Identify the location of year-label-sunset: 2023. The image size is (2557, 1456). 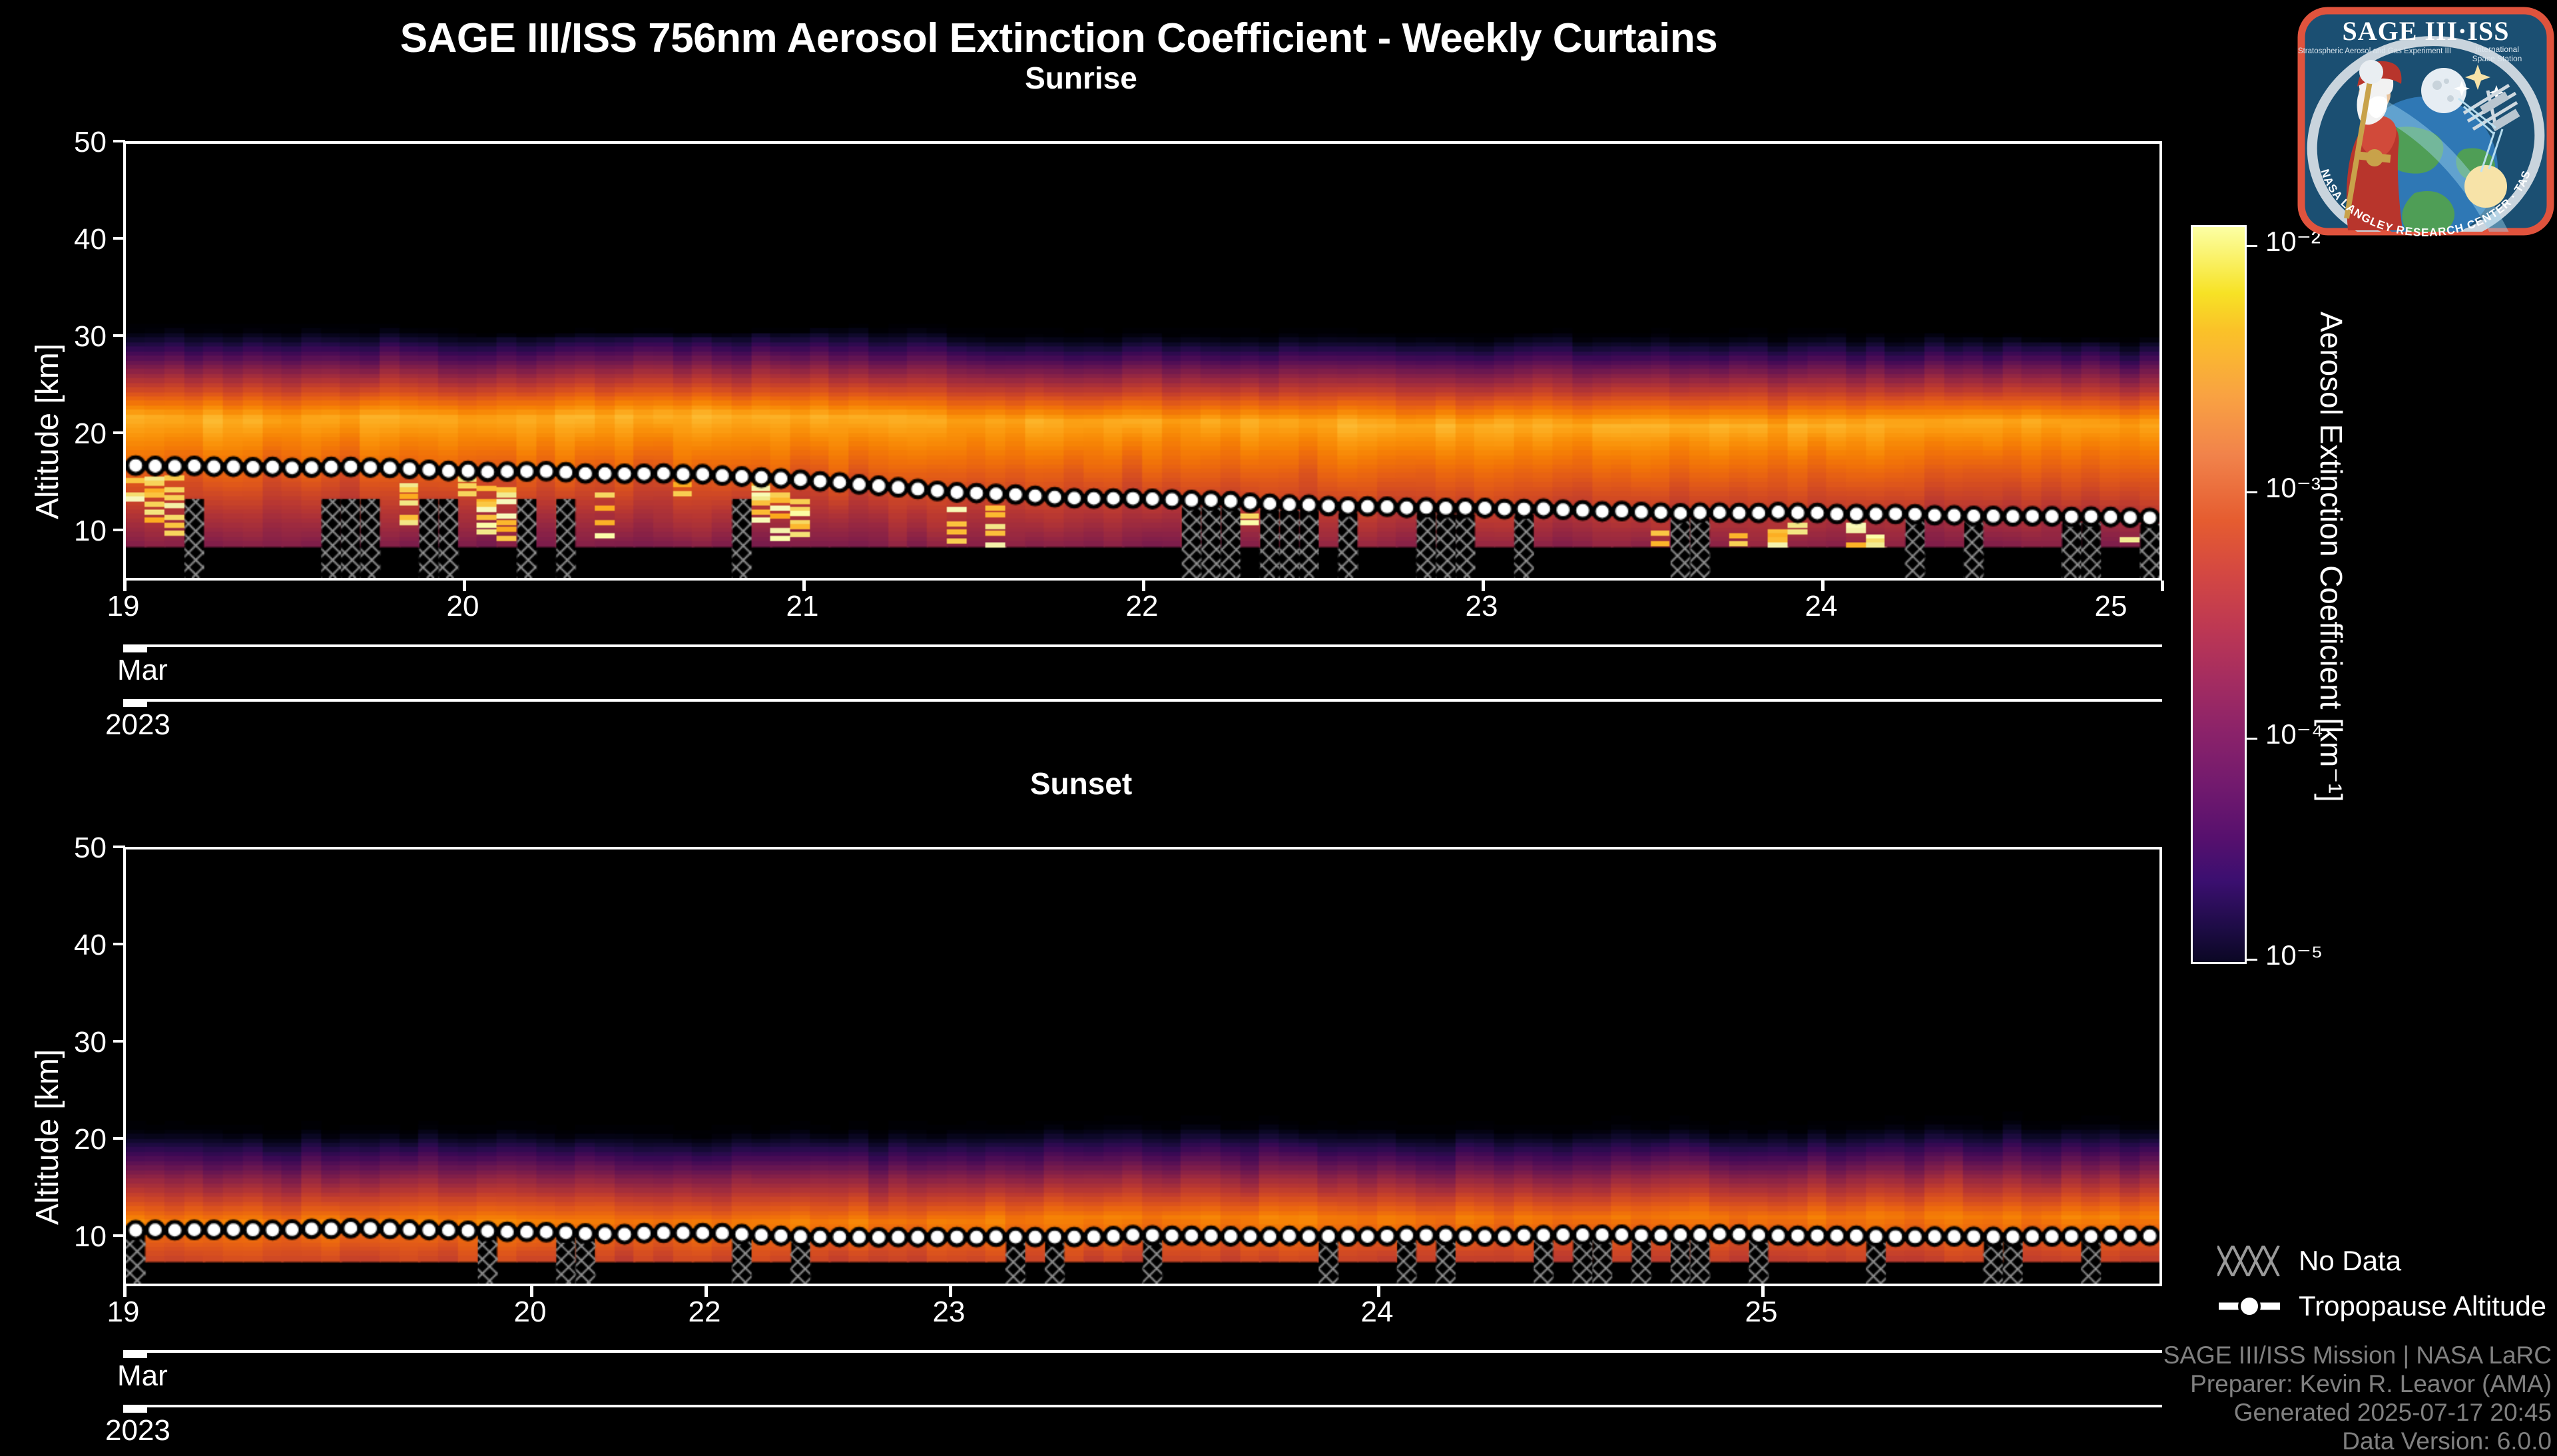
(137, 1430).